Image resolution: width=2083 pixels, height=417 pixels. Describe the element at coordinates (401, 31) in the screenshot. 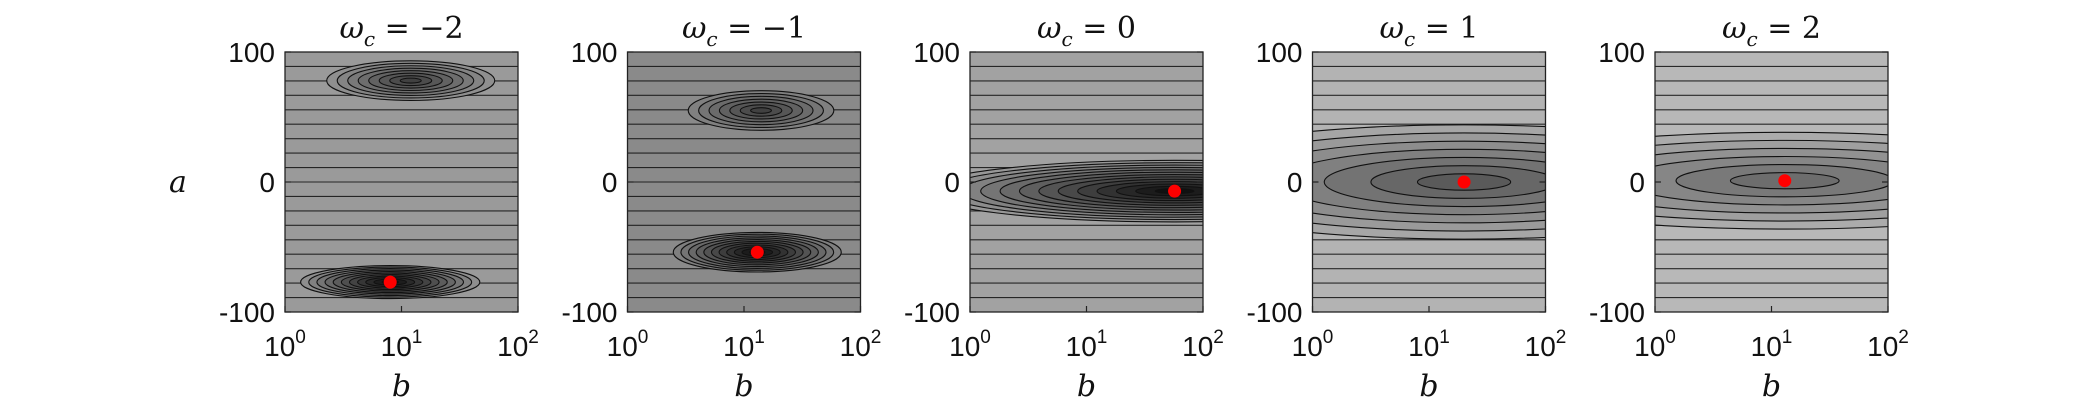

I see `panel-title: ωc = −2` at that location.